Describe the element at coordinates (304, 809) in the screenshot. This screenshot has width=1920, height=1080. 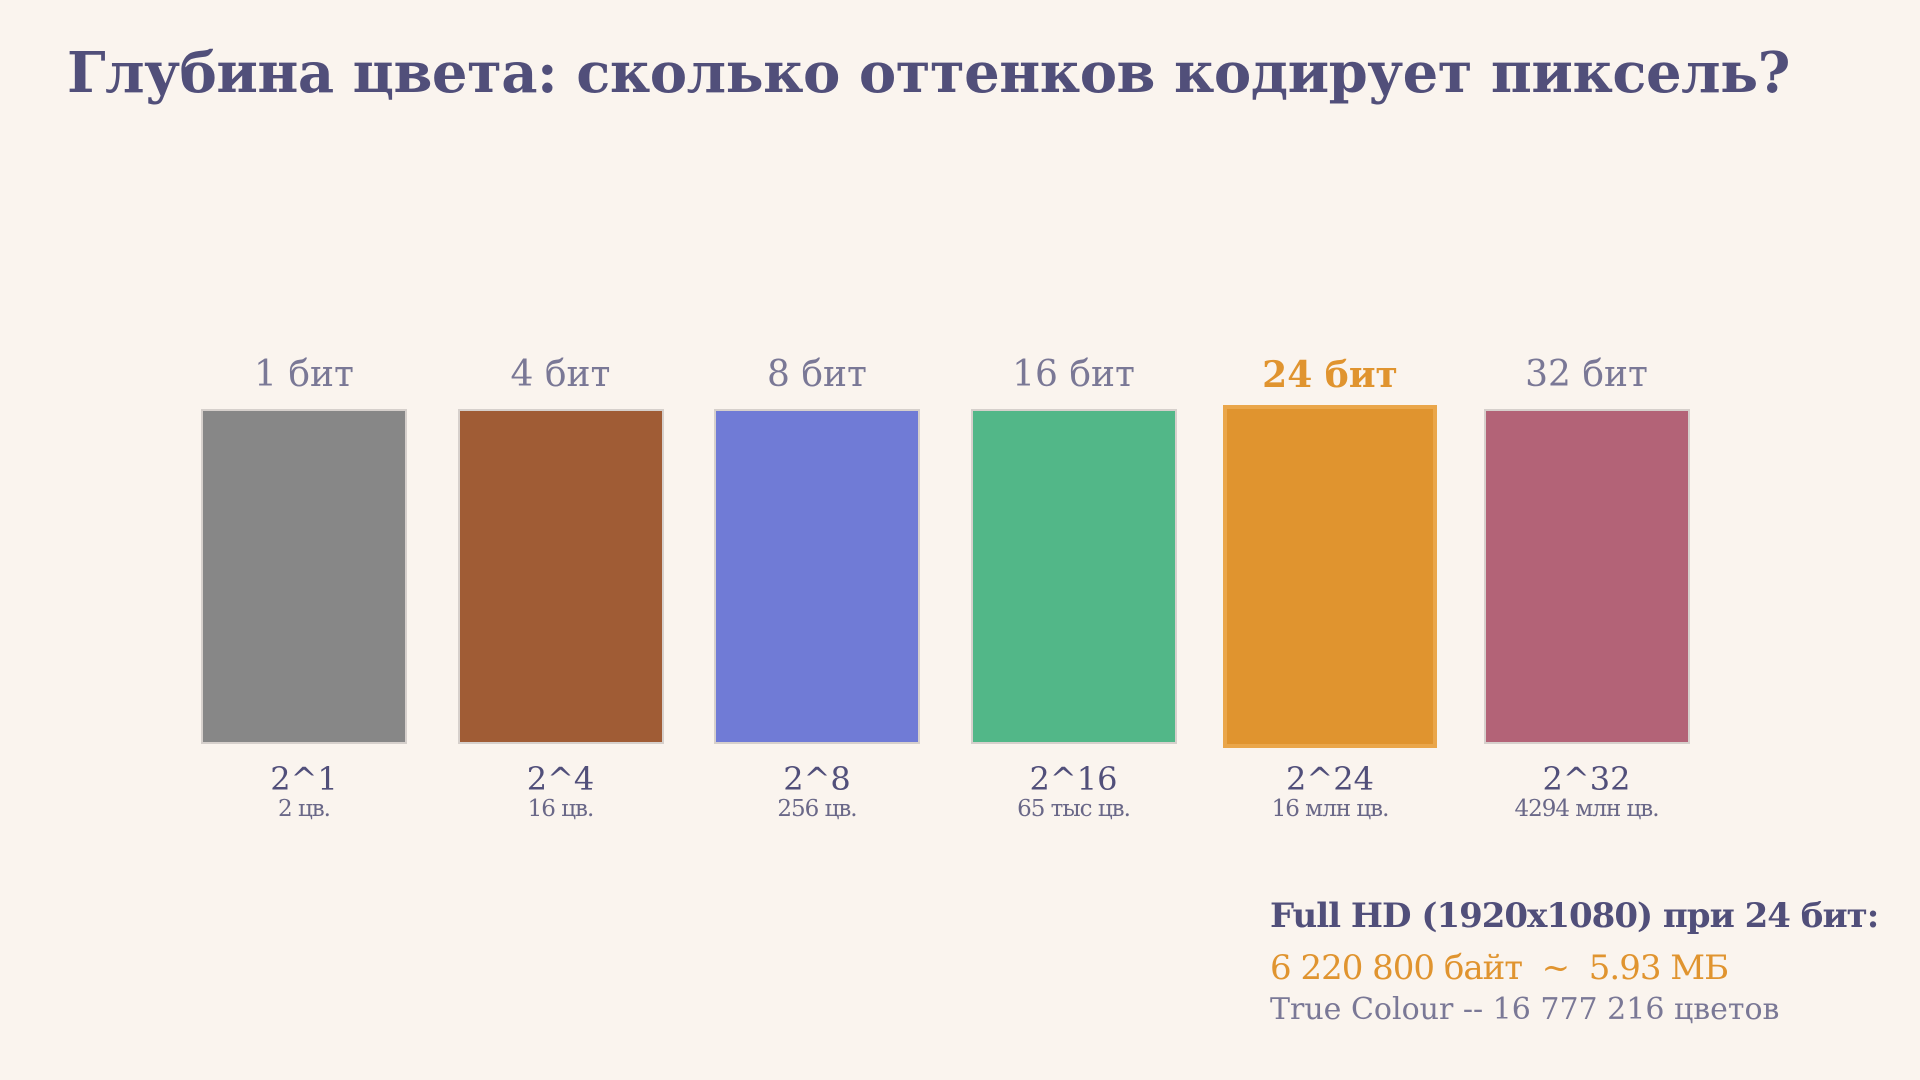
I see `card-count: 2 цв.` at that location.